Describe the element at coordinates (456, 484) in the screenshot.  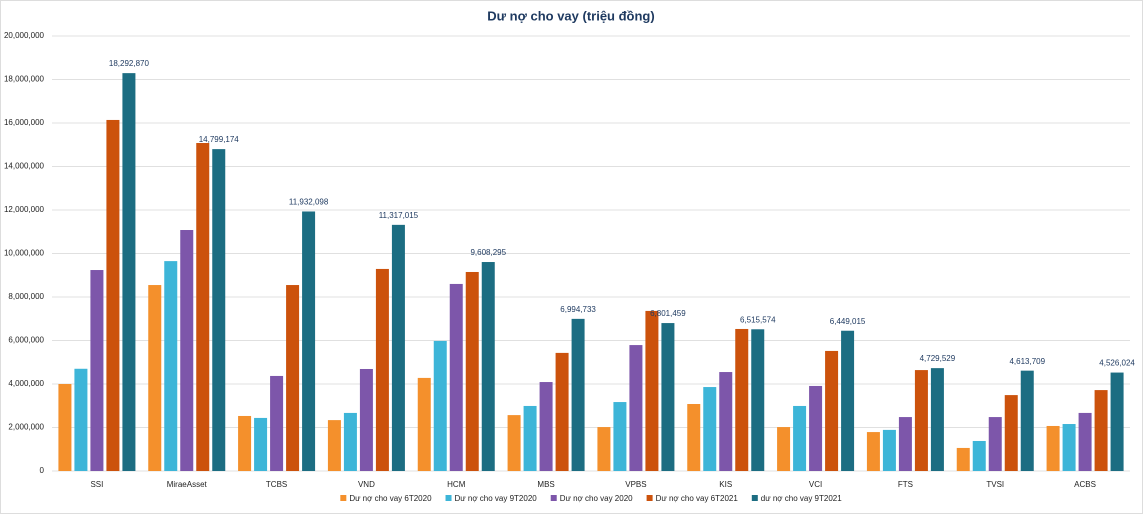
I see `x-tick-label: HCM` at that location.